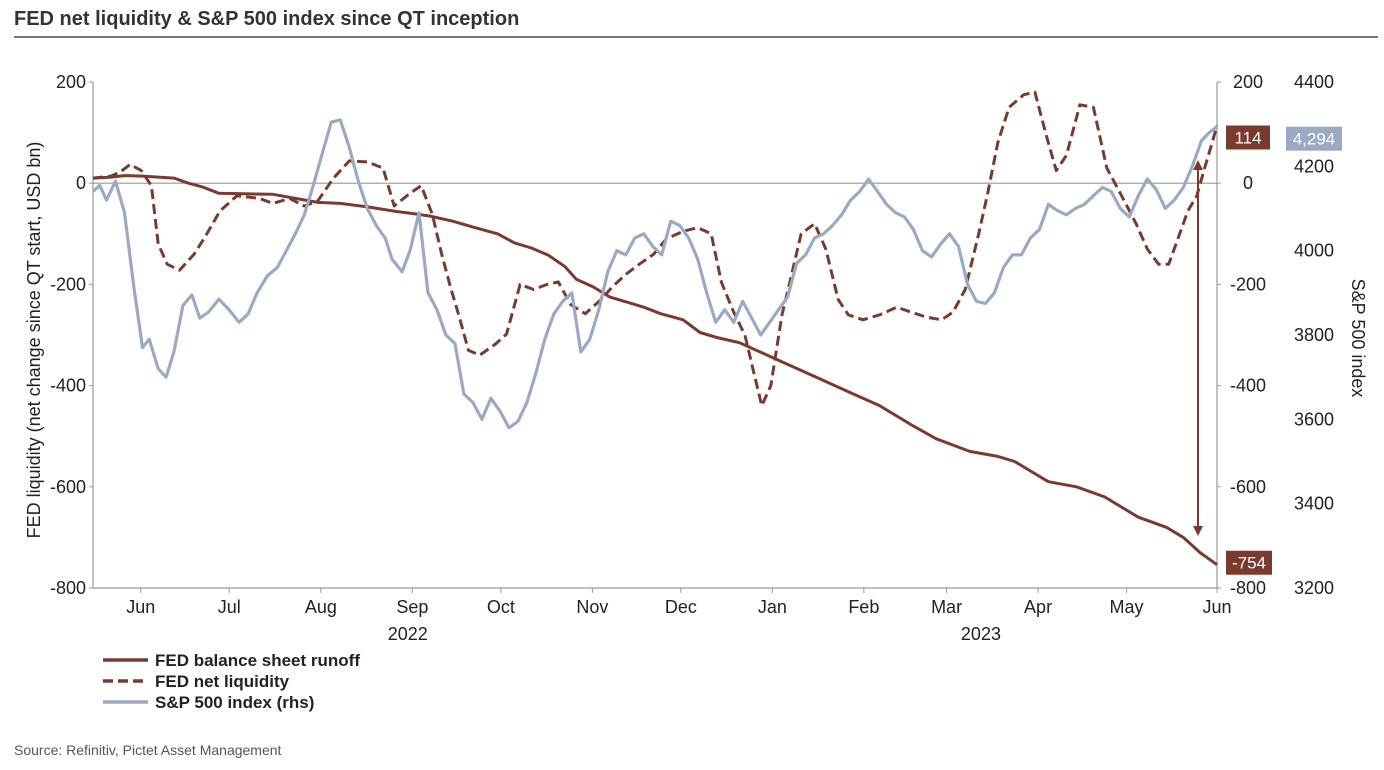 The height and width of the screenshot is (770, 1384). I want to click on x-tick-label: Dec, so click(681, 607).